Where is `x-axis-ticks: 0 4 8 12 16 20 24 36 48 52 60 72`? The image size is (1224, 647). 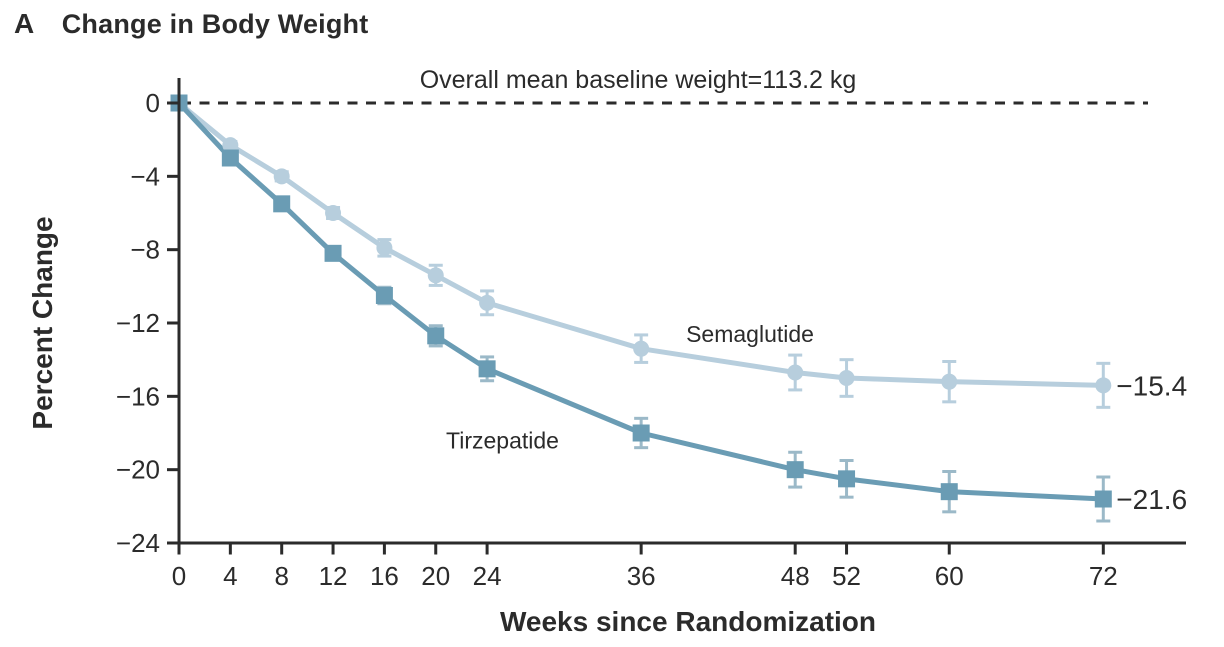 x-axis-ticks: 0 4 8 12 16 20 24 36 48 52 60 72 is located at coordinates (645, 567).